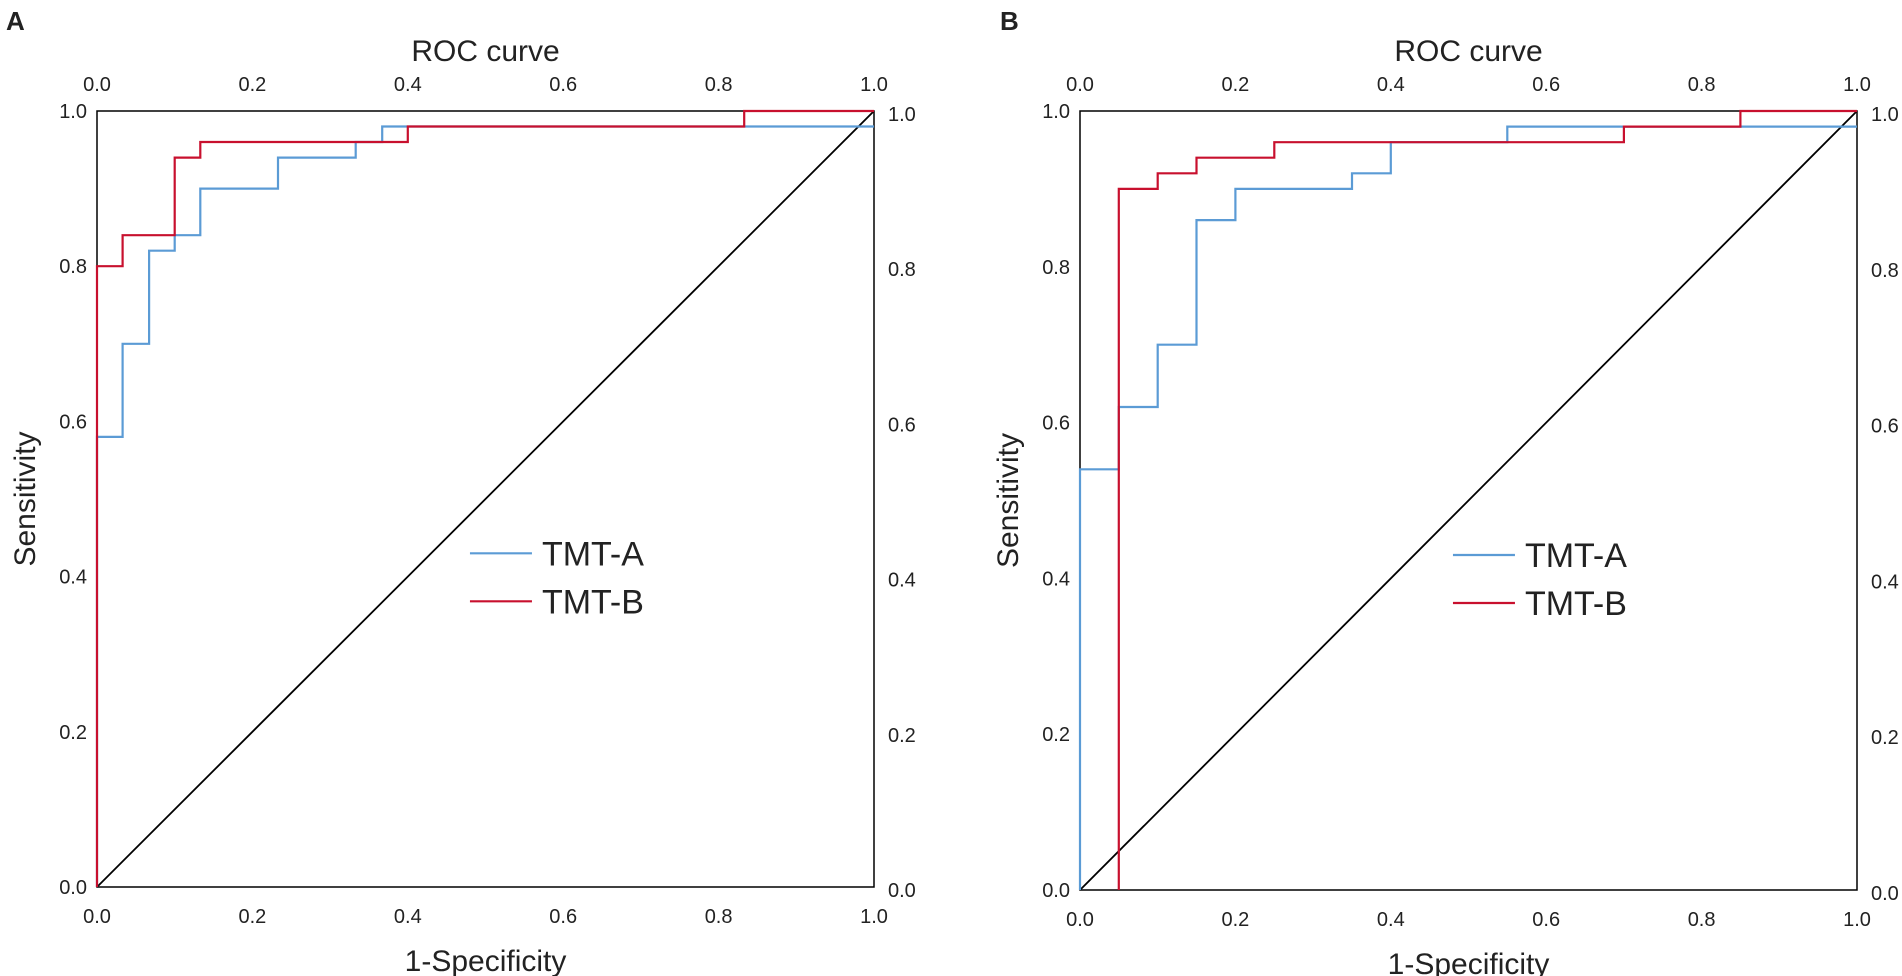 This screenshot has height=976, width=1902. What do you see at coordinates (1009, 21) in the screenshot?
I see `panel-b-letter: B` at bounding box center [1009, 21].